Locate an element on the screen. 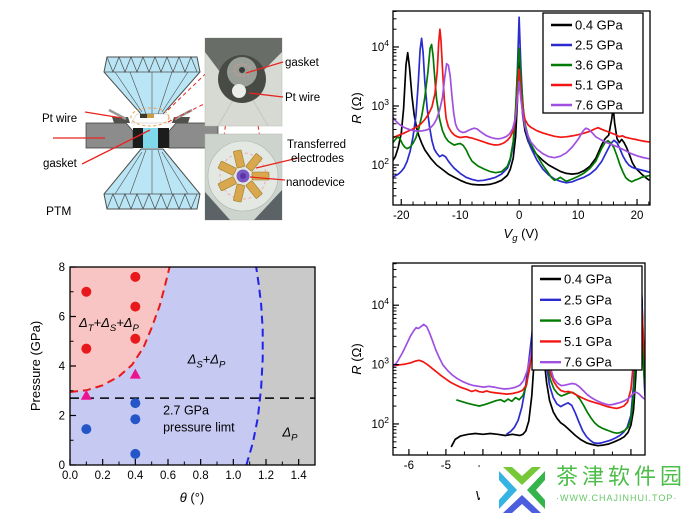 This screenshot has height=521, width=682. region-label: ΔP is located at coordinates (289, 434).